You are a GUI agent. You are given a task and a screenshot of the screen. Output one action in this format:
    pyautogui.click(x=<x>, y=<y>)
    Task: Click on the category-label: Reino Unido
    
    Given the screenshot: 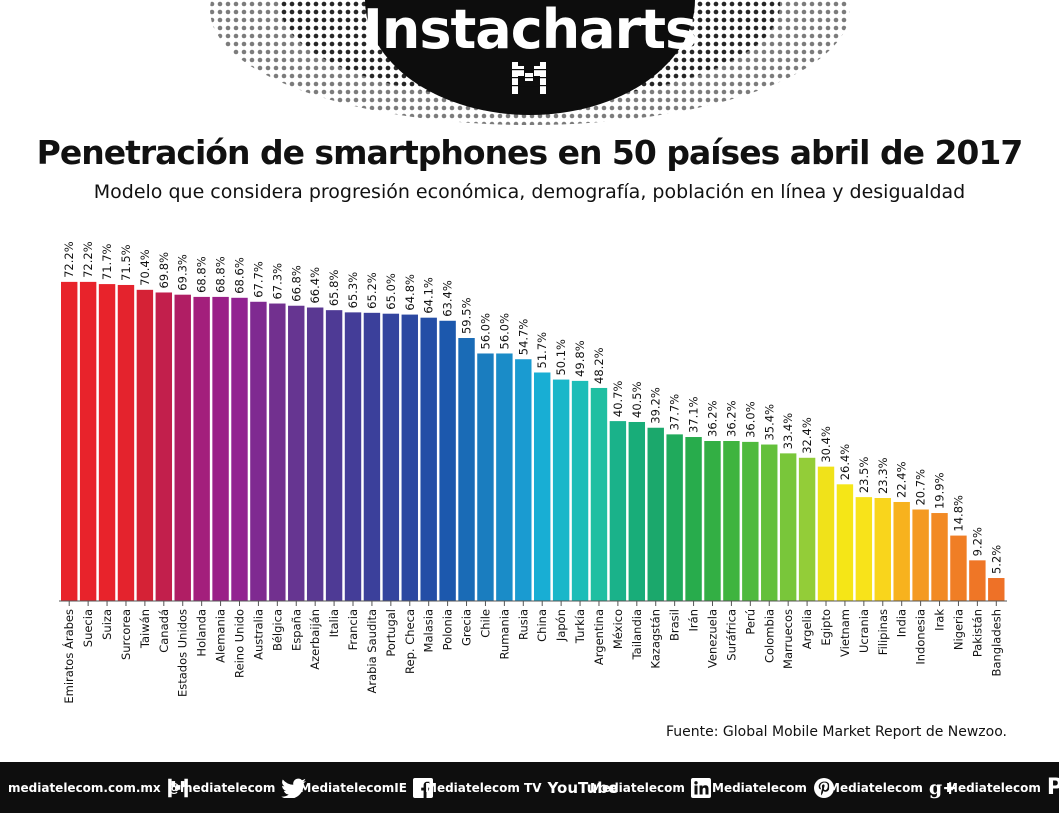 What is the action you would take?
    pyautogui.click(x=239, y=643)
    